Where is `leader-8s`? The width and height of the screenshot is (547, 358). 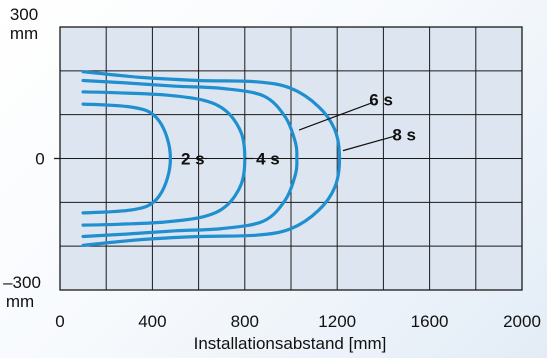 leader-8s is located at coordinates (369, 143).